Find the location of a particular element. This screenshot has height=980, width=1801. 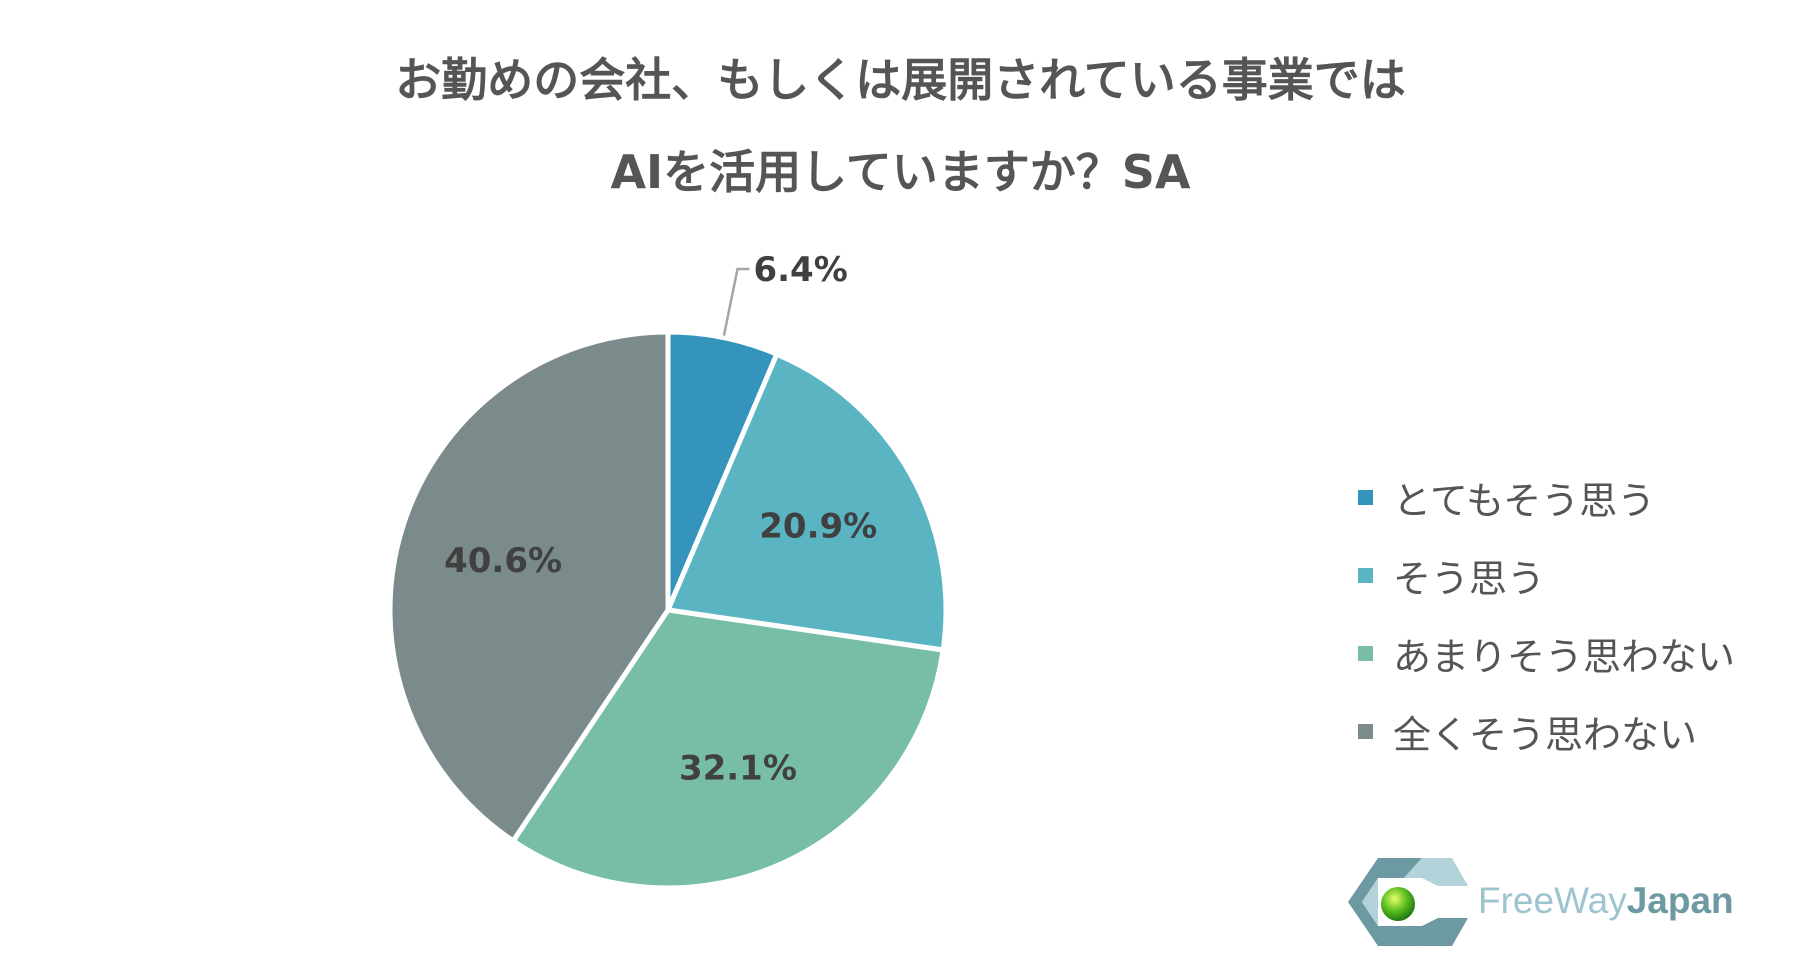

data-label-very-much: 6.4% is located at coordinates (800, 270).